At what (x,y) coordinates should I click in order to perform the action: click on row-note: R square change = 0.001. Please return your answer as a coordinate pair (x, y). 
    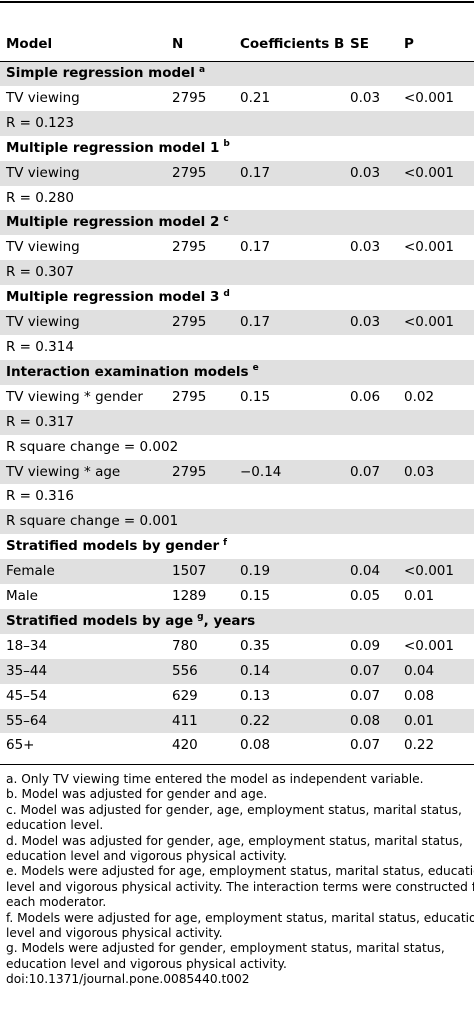
    Looking at the image, I should click on (237, 522).